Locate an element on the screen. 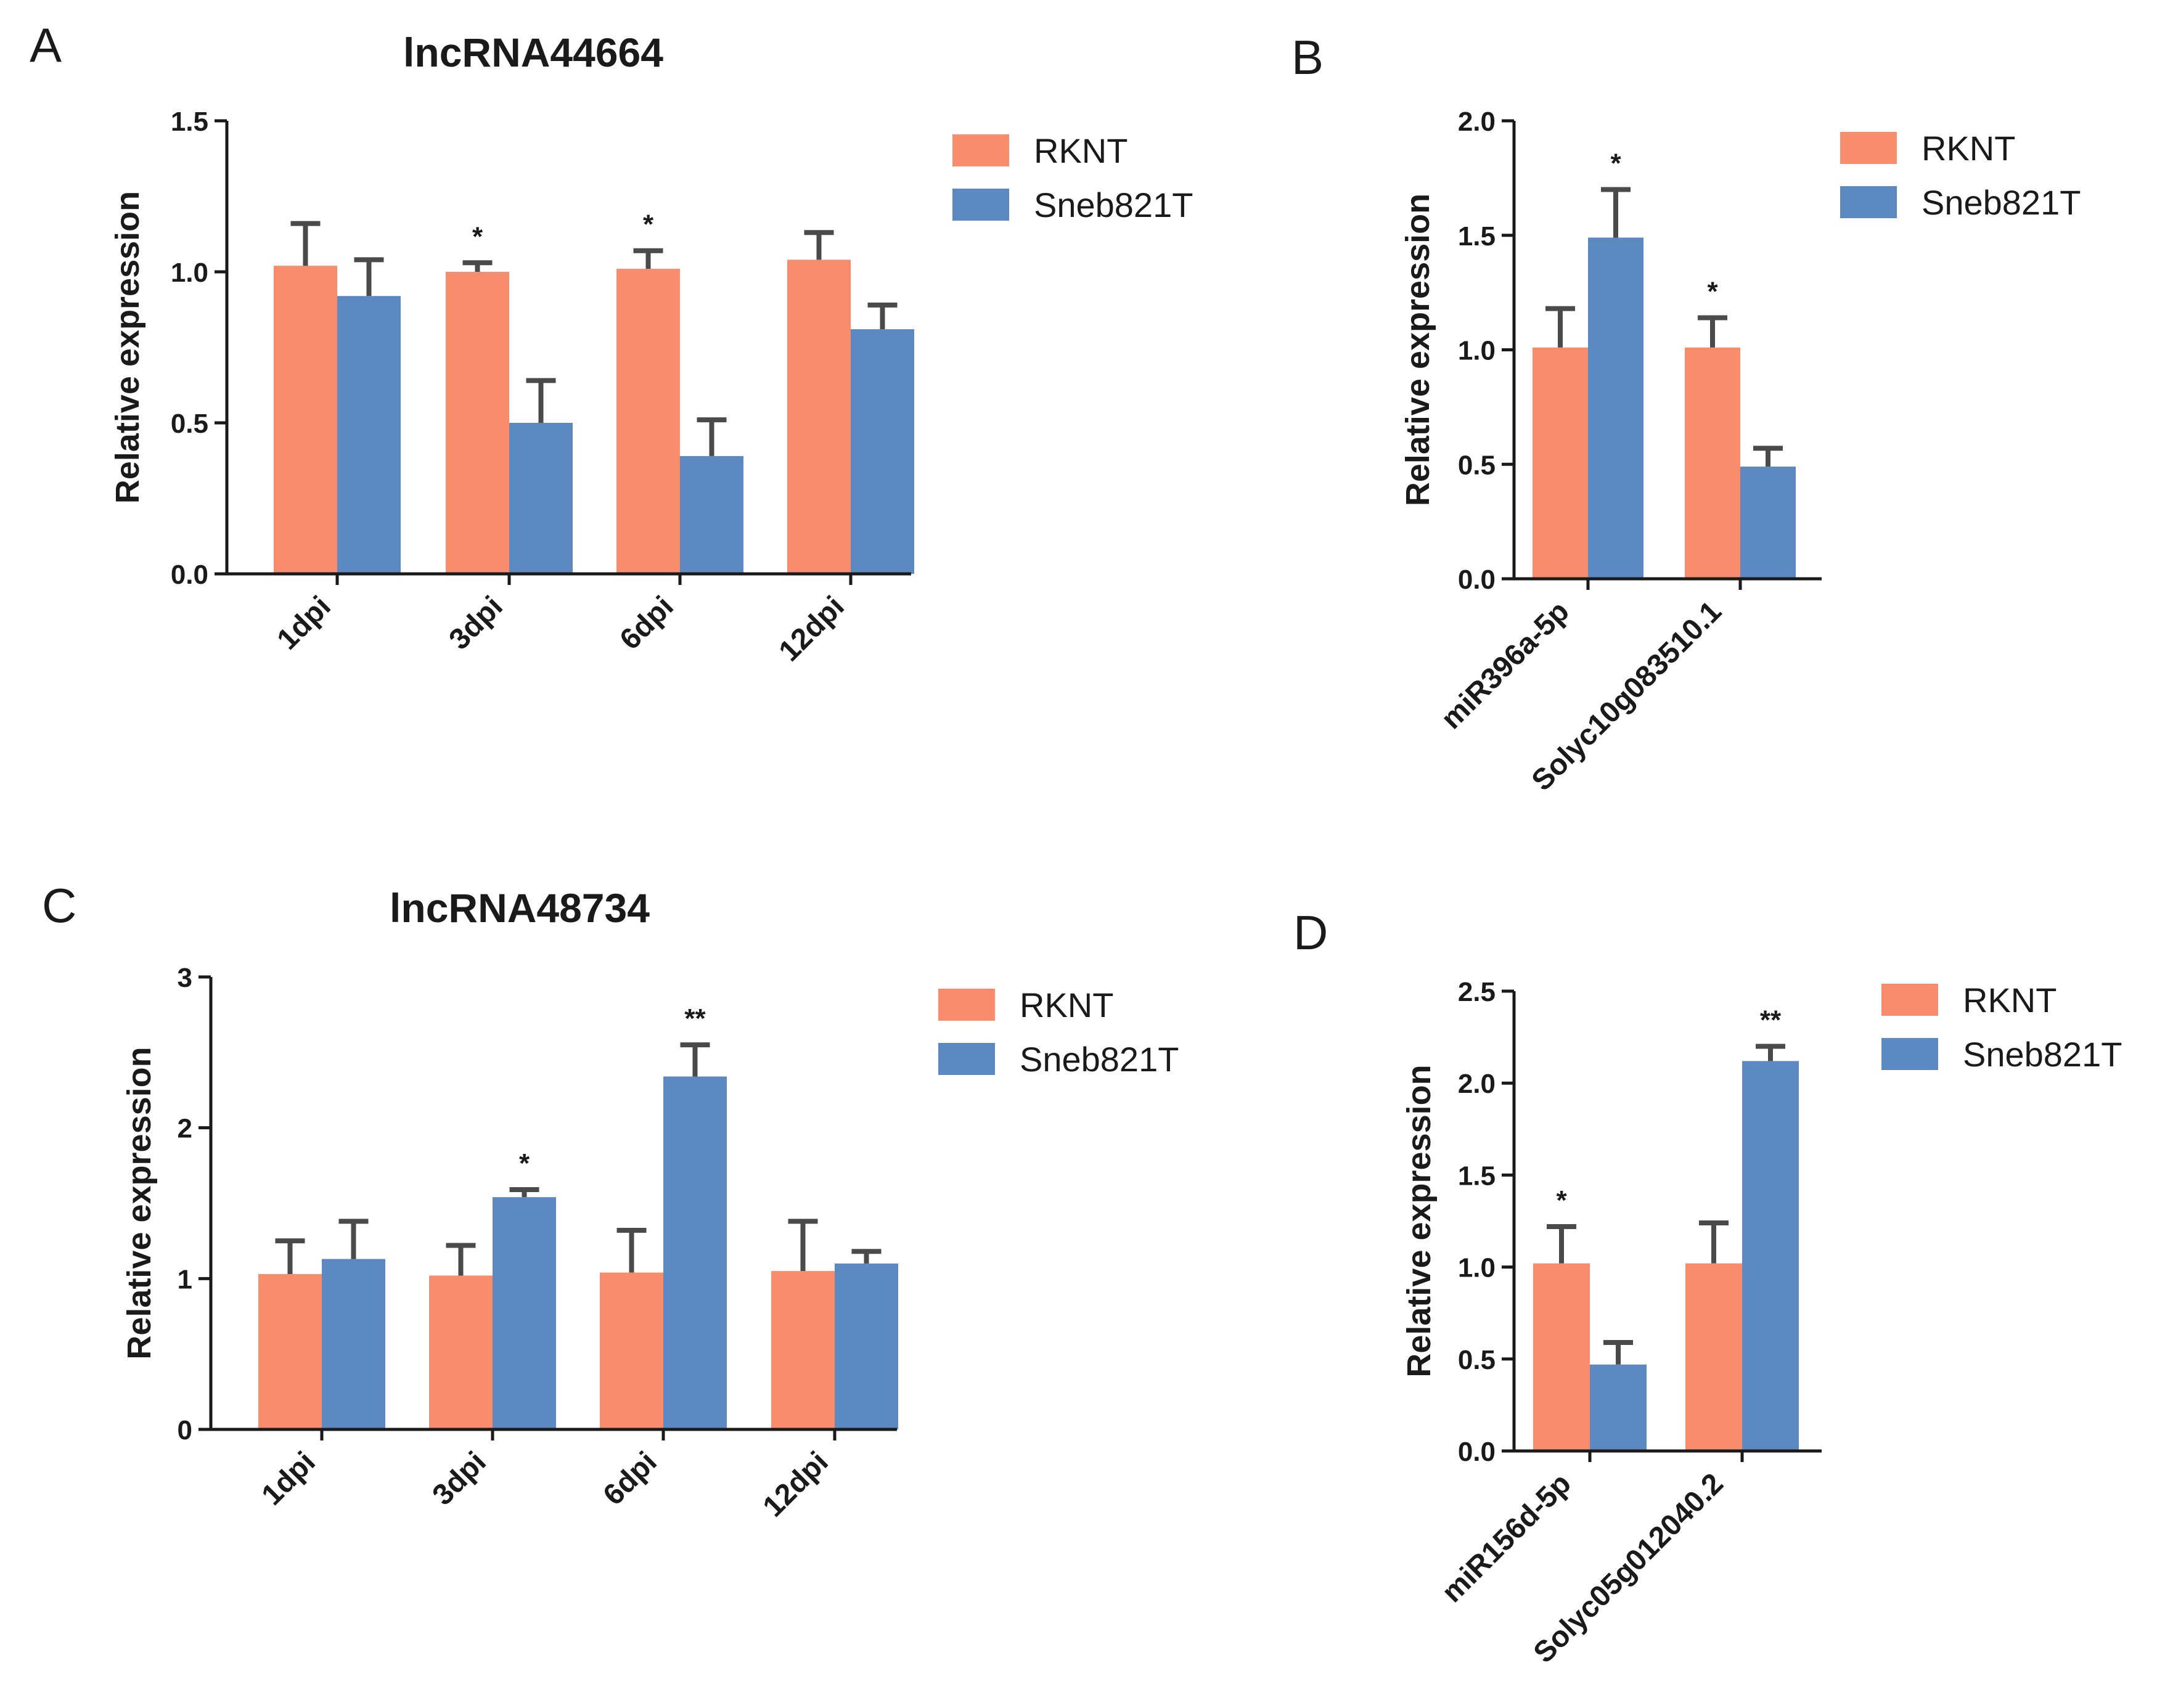 The image size is (2157, 1708). chart-title: lncRNA44664 is located at coordinates (533, 52).